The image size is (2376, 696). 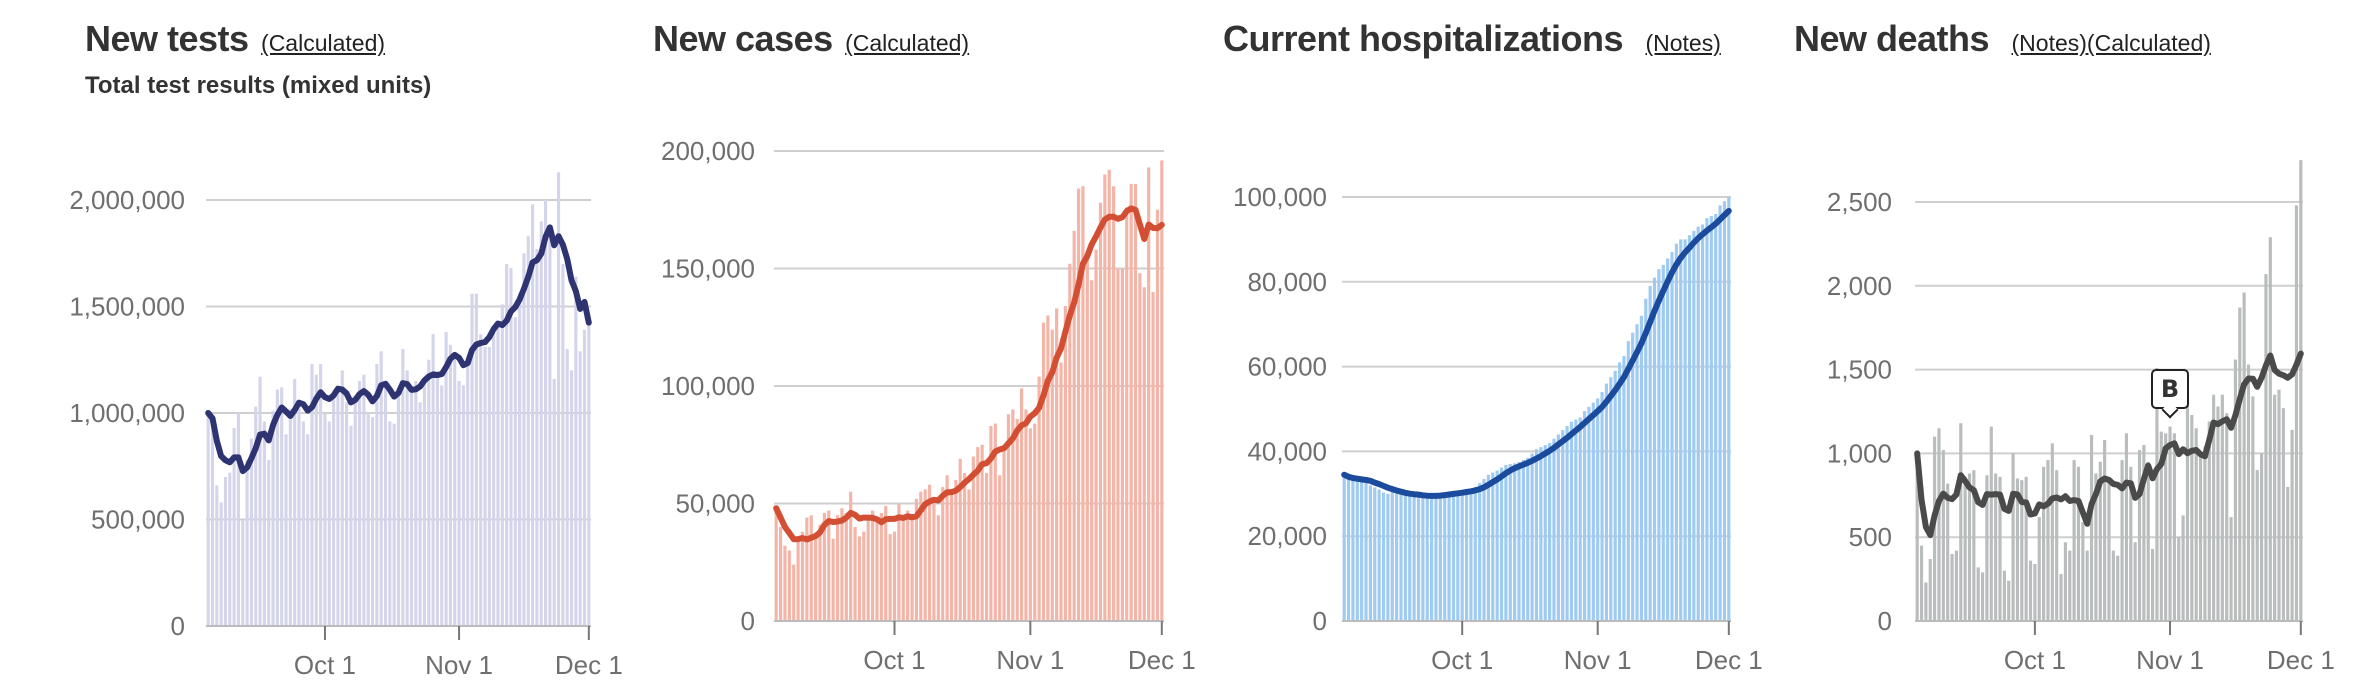 What do you see at coordinates (1859, 286) in the screenshot?
I see `y-tick-label: 2,000` at bounding box center [1859, 286].